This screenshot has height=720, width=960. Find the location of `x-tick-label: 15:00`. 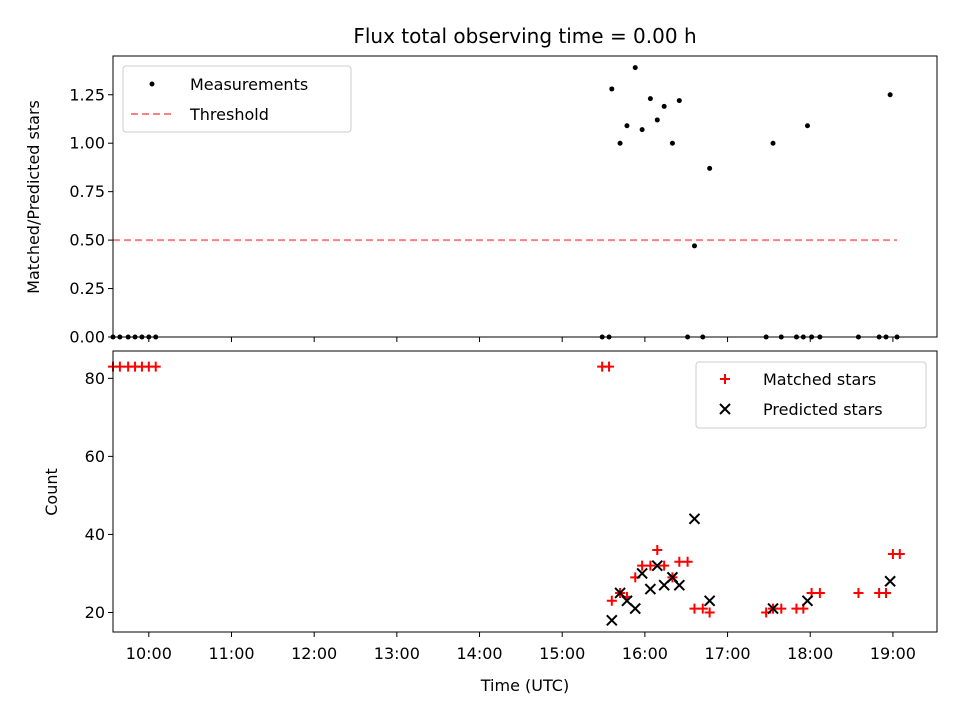

x-tick-label: 15:00 is located at coordinates (562, 653).